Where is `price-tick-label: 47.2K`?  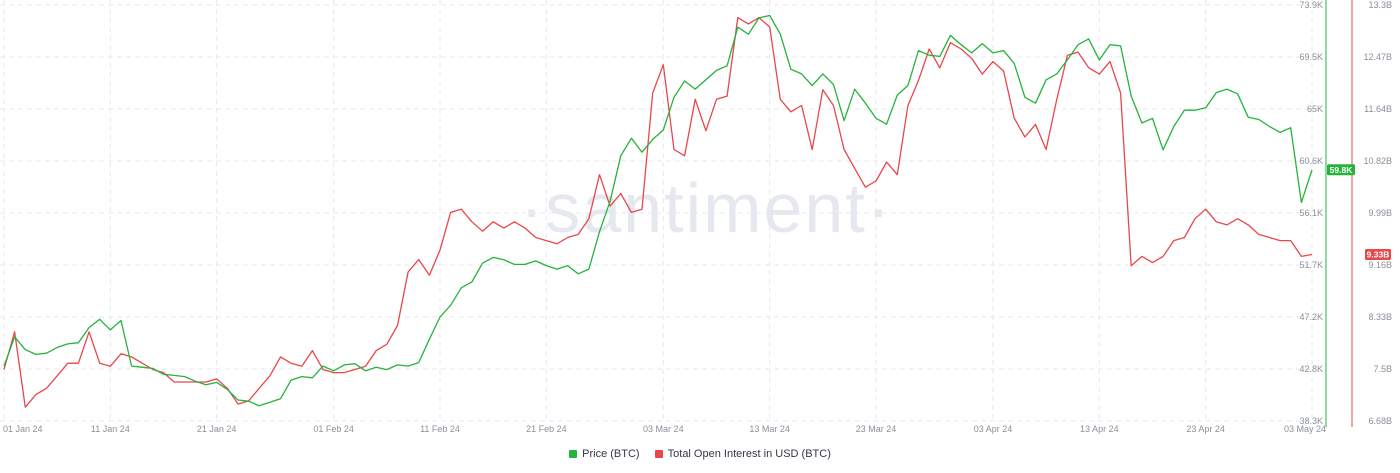
price-tick-label: 47.2K is located at coordinates (1311, 317).